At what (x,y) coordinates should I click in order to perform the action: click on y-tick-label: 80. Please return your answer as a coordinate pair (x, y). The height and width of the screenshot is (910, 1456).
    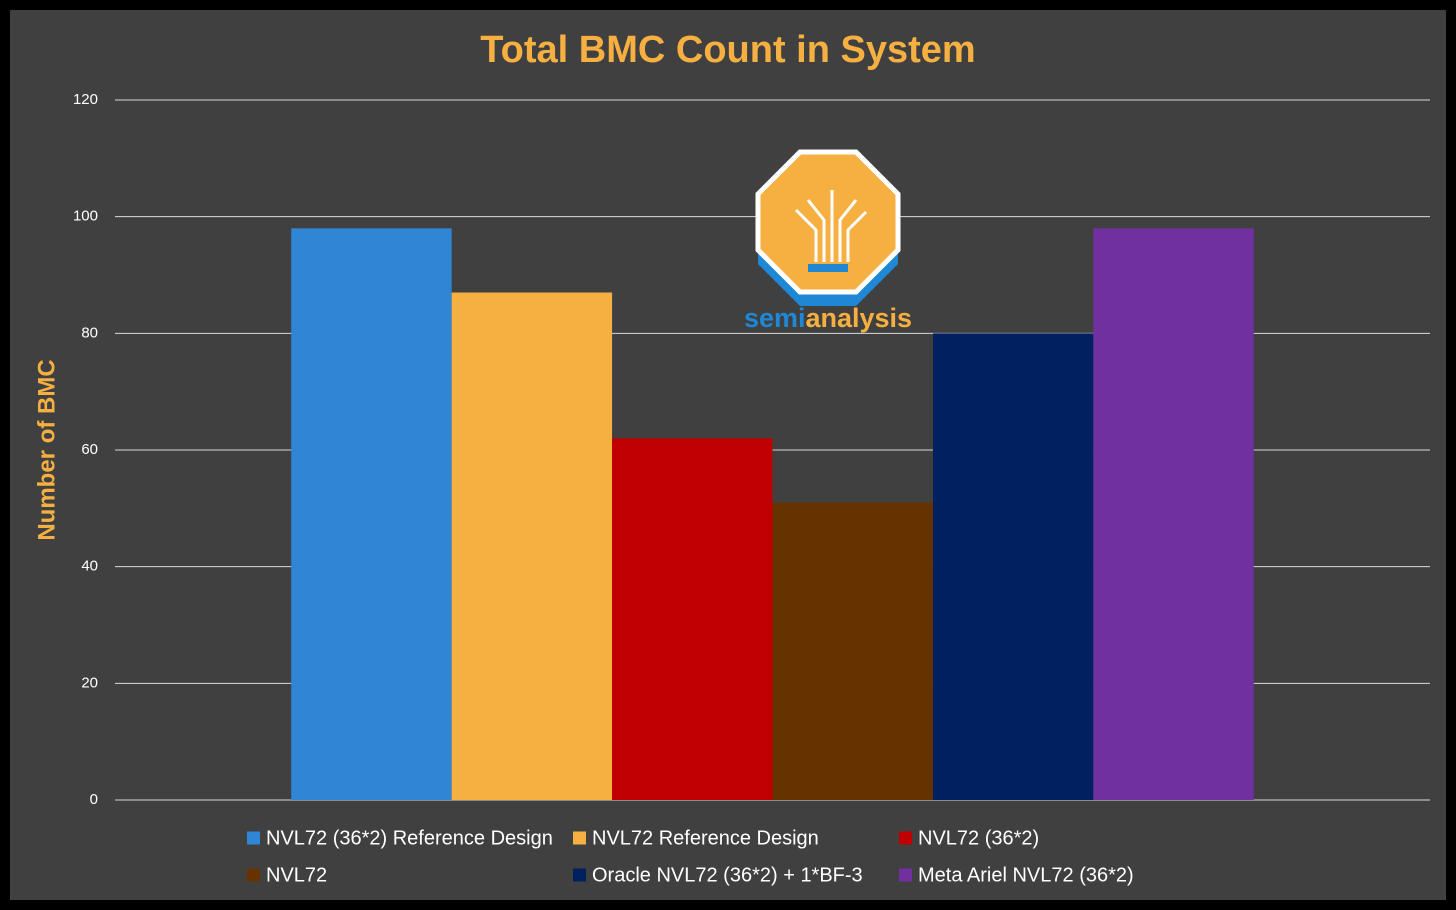
    Looking at the image, I should click on (89, 332).